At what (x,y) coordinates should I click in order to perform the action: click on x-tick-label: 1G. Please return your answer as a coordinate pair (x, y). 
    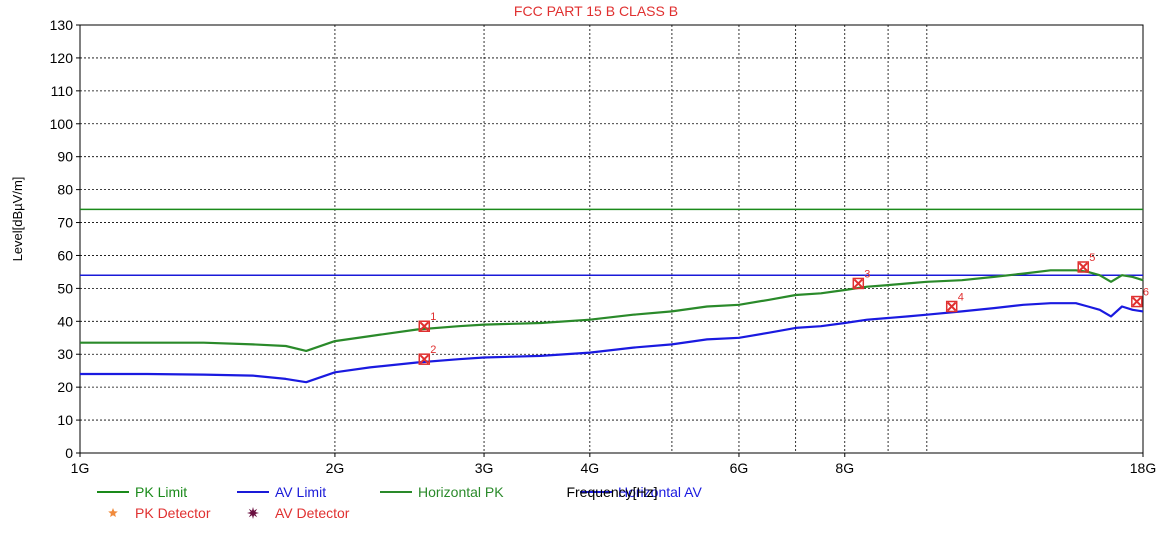
    Looking at the image, I should click on (80, 468).